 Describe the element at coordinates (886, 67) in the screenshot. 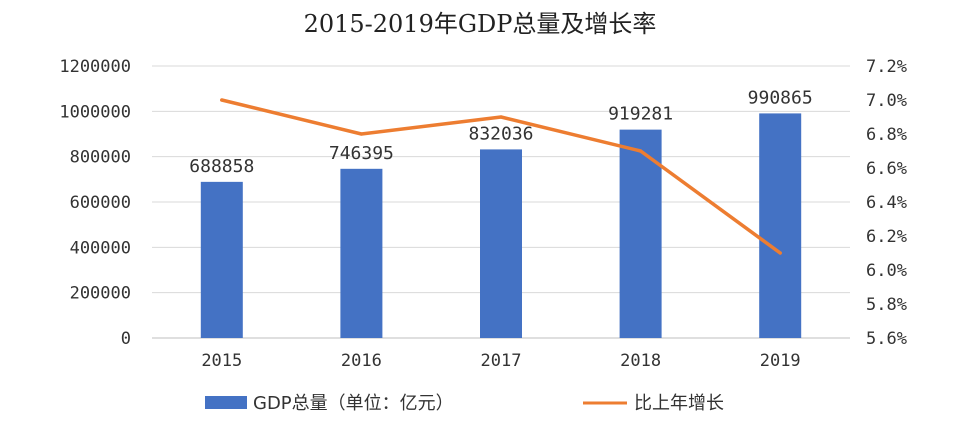

I see `y-right-tick-label: 7.2%` at that location.